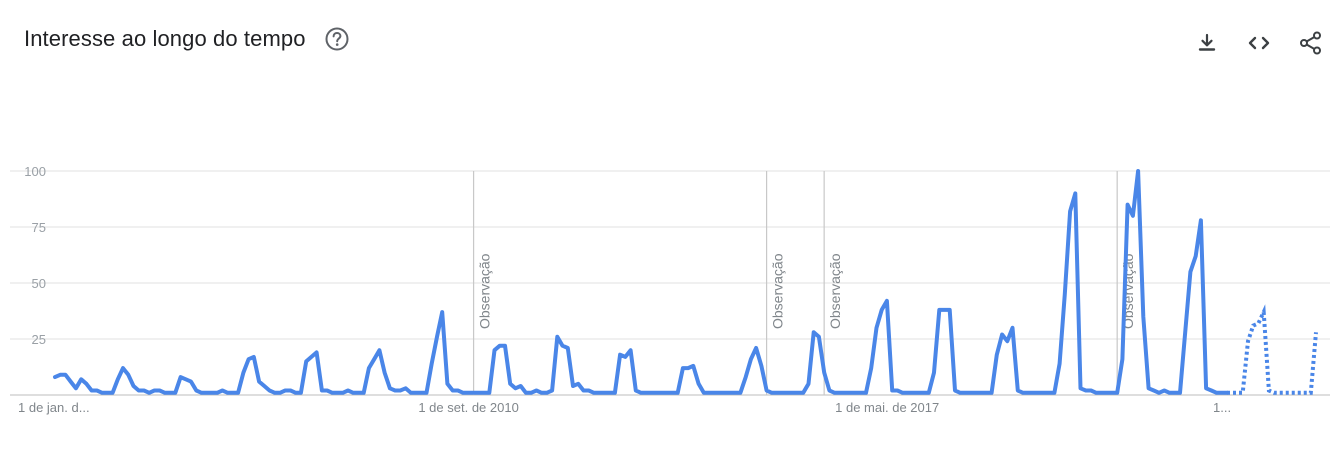 This screenshot has width=1344, height=476. Describe the element at coordinates (39, 339) in the screenshot. I see `y-tick-label: 25` at that location.